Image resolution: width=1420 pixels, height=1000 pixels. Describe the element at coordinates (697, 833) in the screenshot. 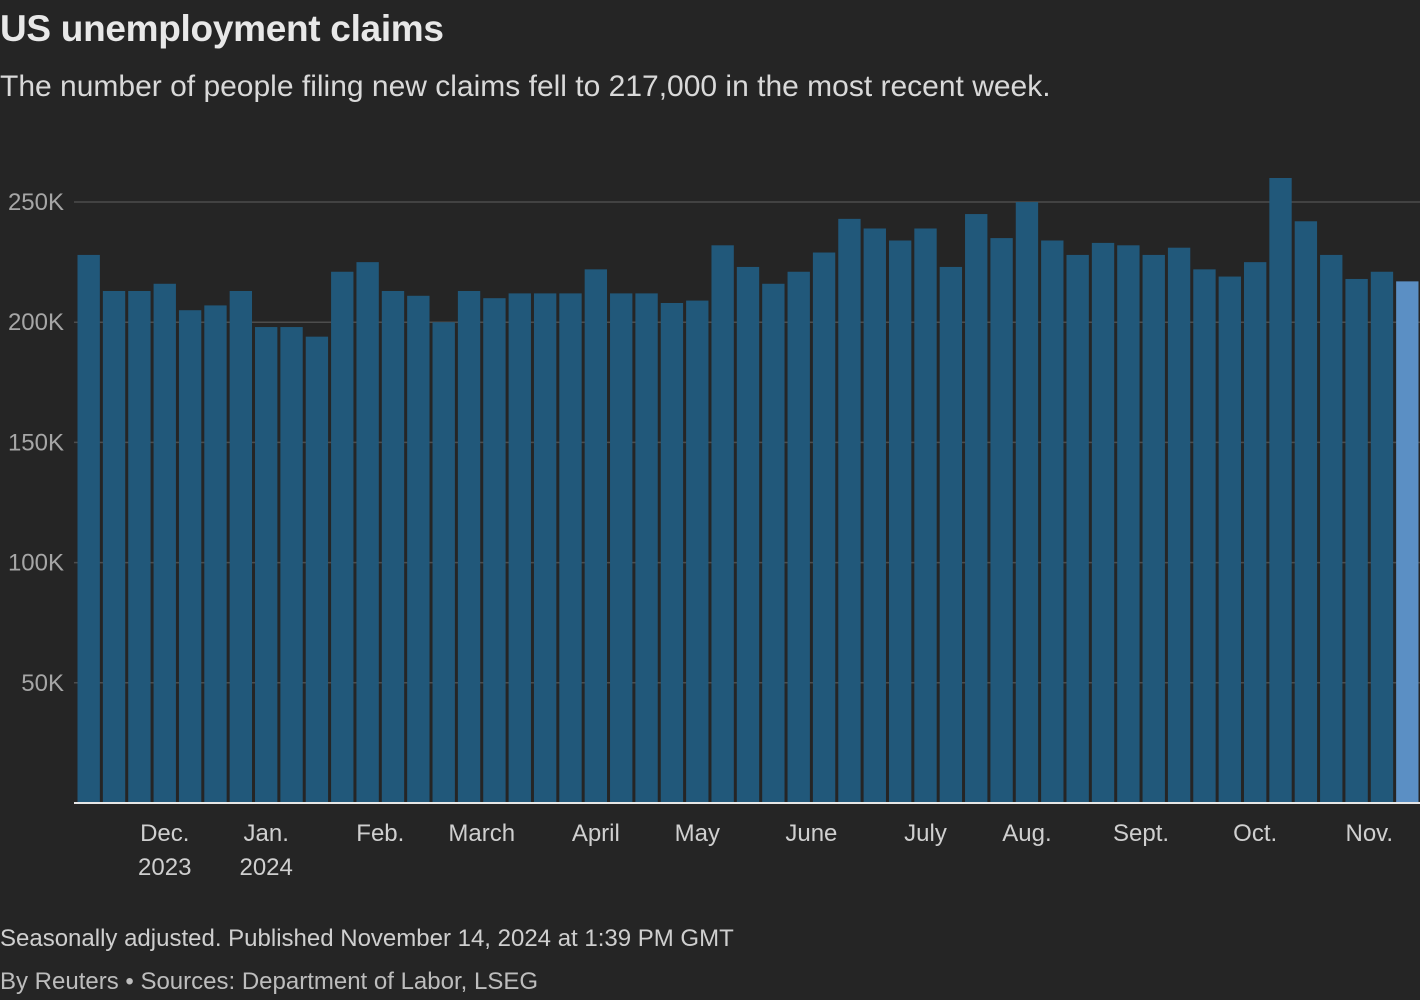

I see `x-month-label: May` at that location.